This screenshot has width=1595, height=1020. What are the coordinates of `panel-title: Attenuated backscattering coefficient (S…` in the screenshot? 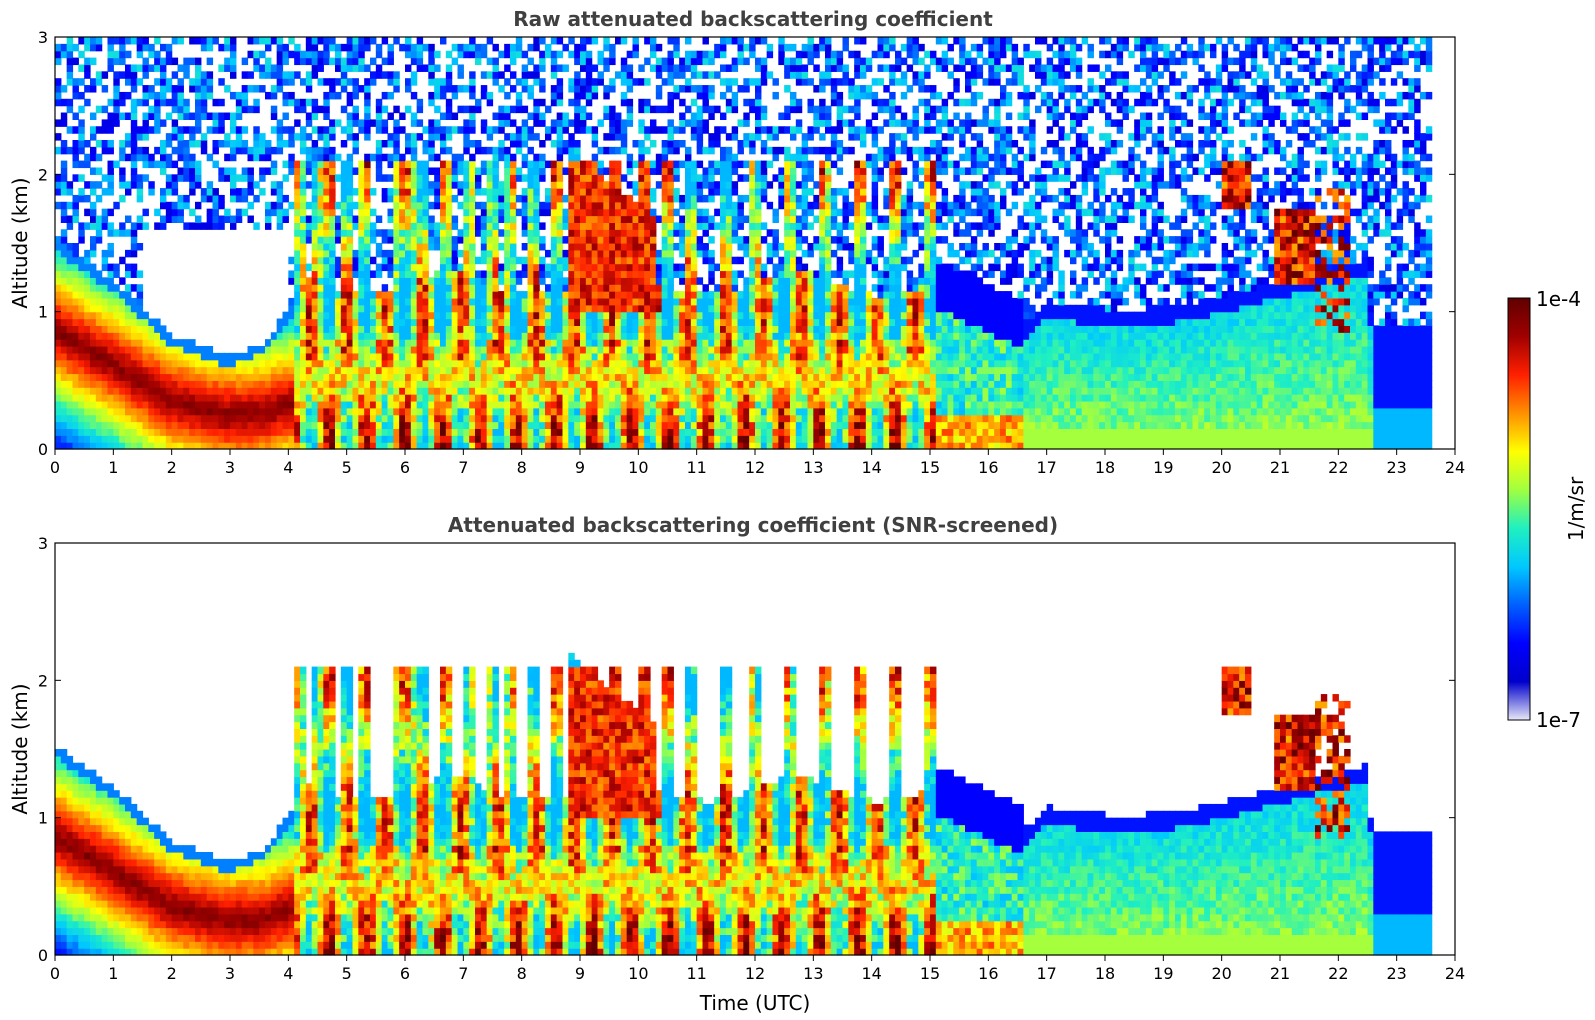 It's located at (753, 525).